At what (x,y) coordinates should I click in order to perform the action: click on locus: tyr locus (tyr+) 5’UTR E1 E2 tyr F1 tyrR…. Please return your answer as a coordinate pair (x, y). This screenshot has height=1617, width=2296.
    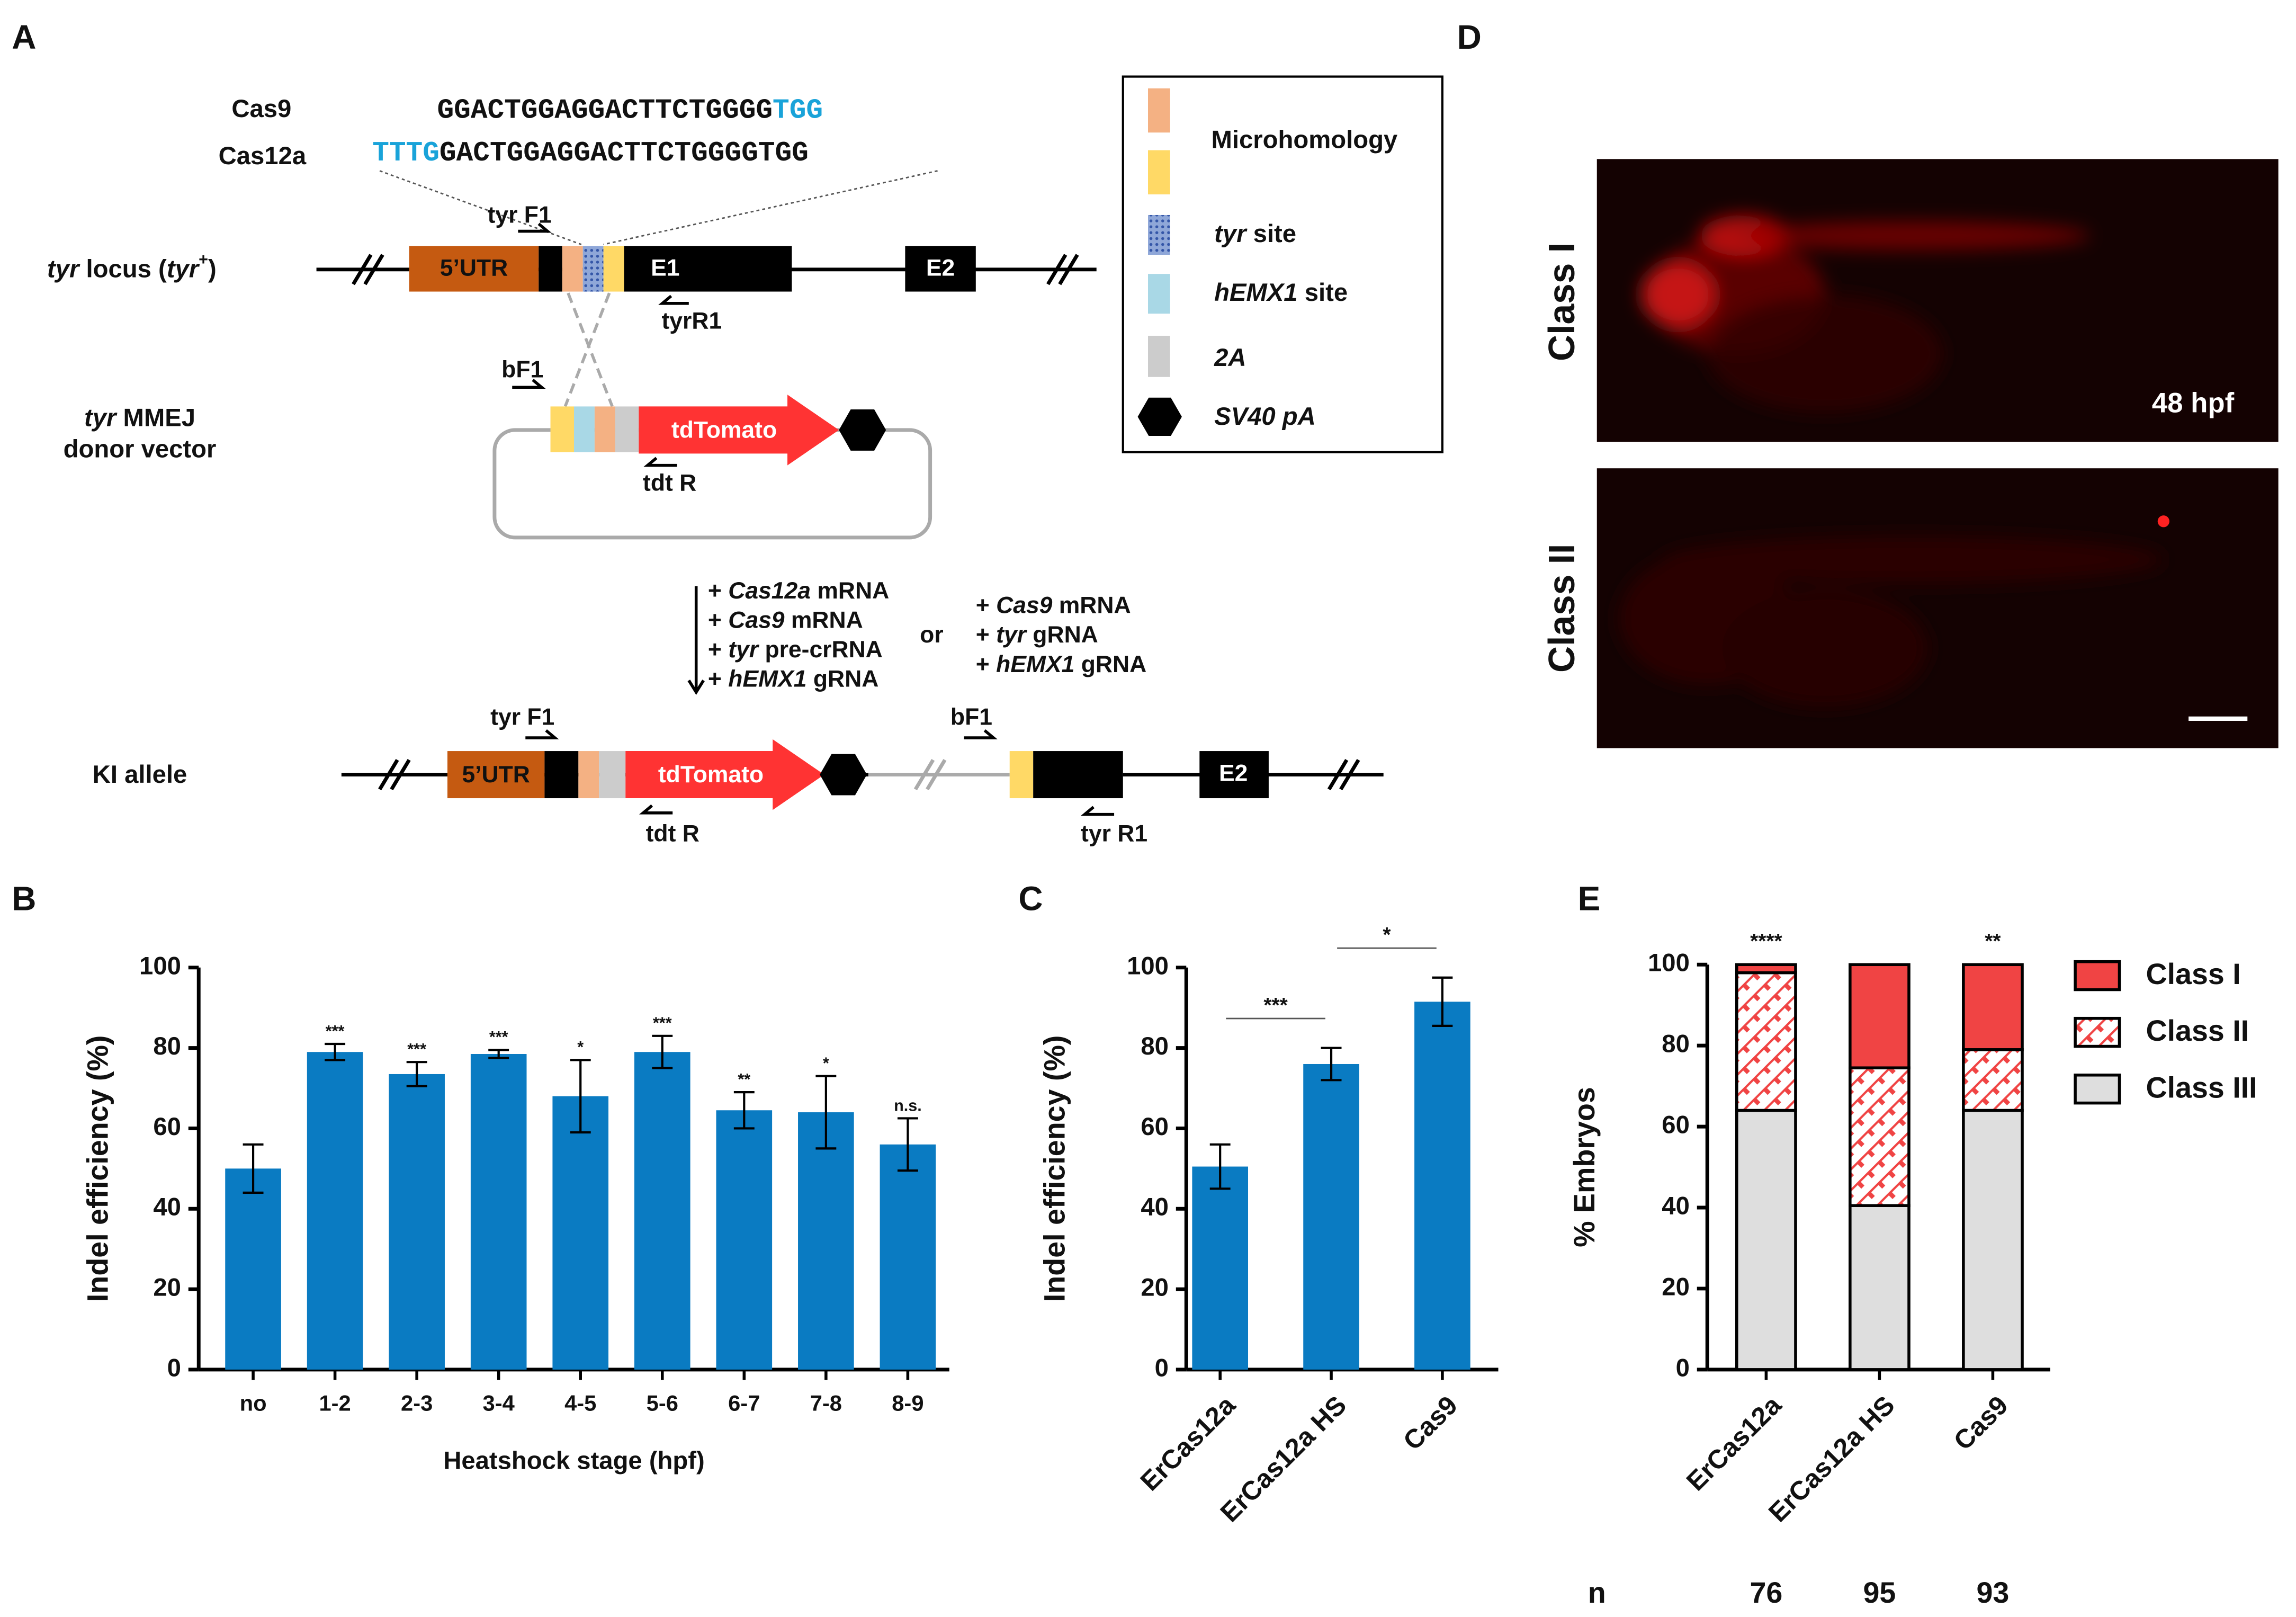
    Looking at the image, I should click on (572, 304).